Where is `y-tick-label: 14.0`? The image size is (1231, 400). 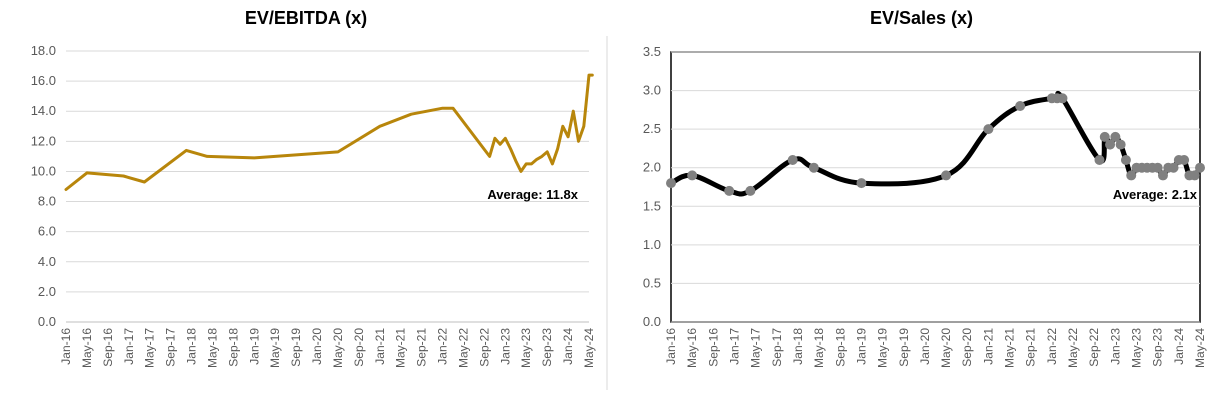
y-tick-label: 14.0 is located at coordinates (43, 110).